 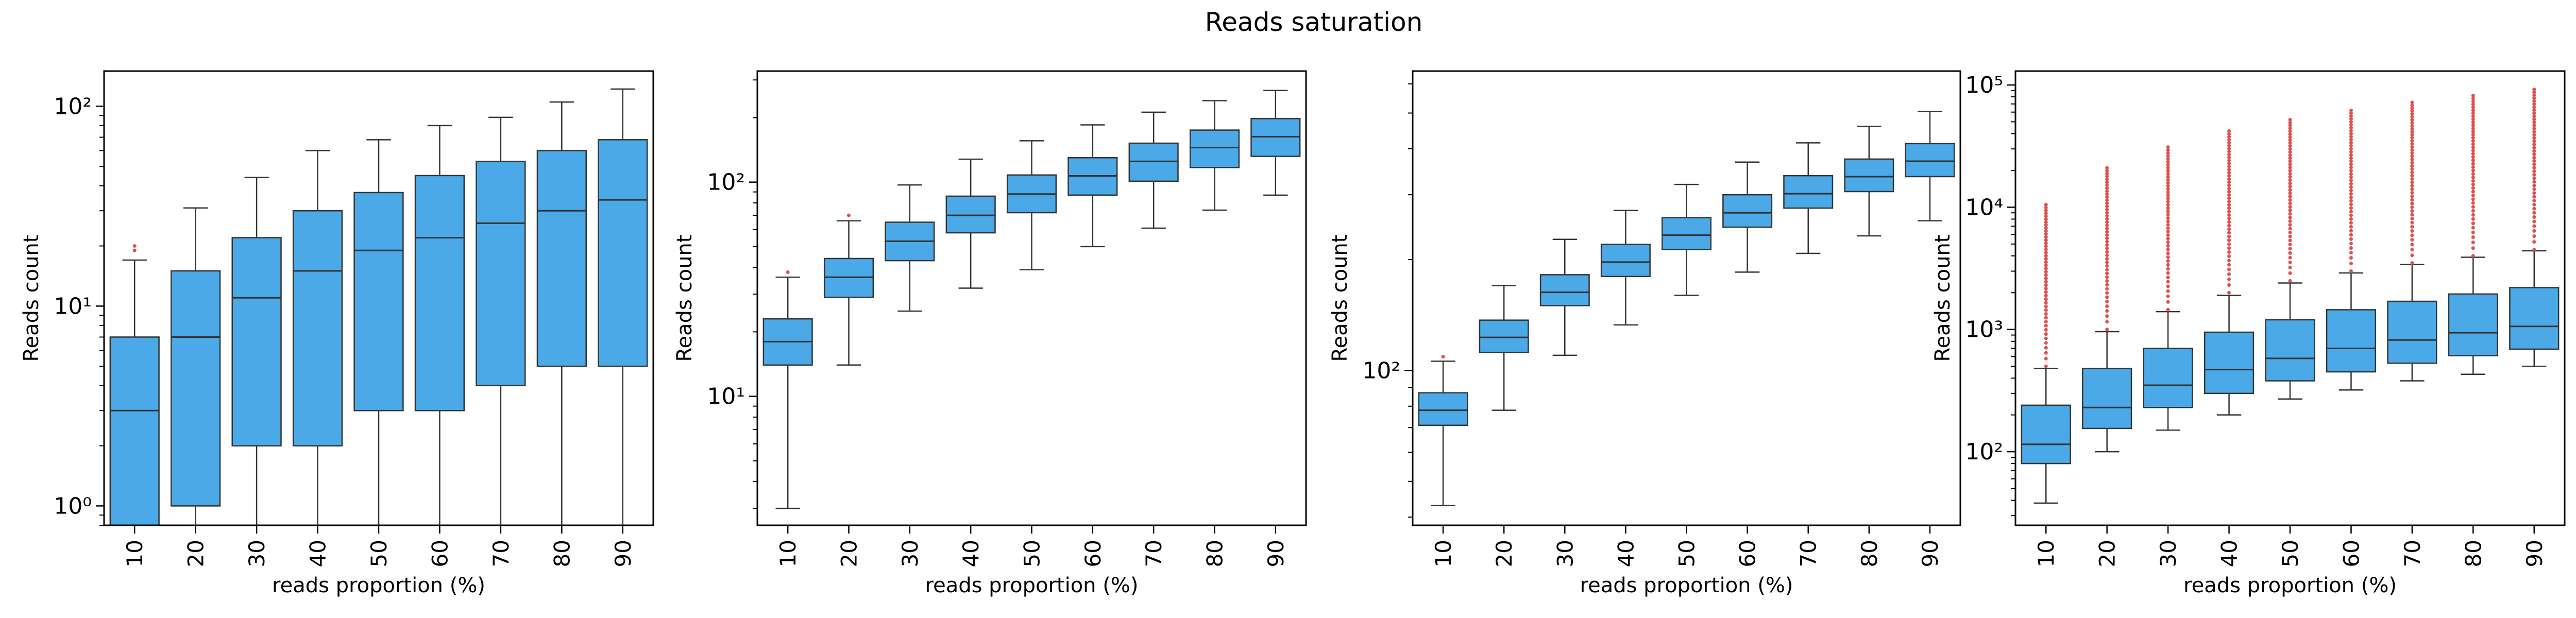 I want to click on y-tick-label: 10², so click(x=73, y=106).